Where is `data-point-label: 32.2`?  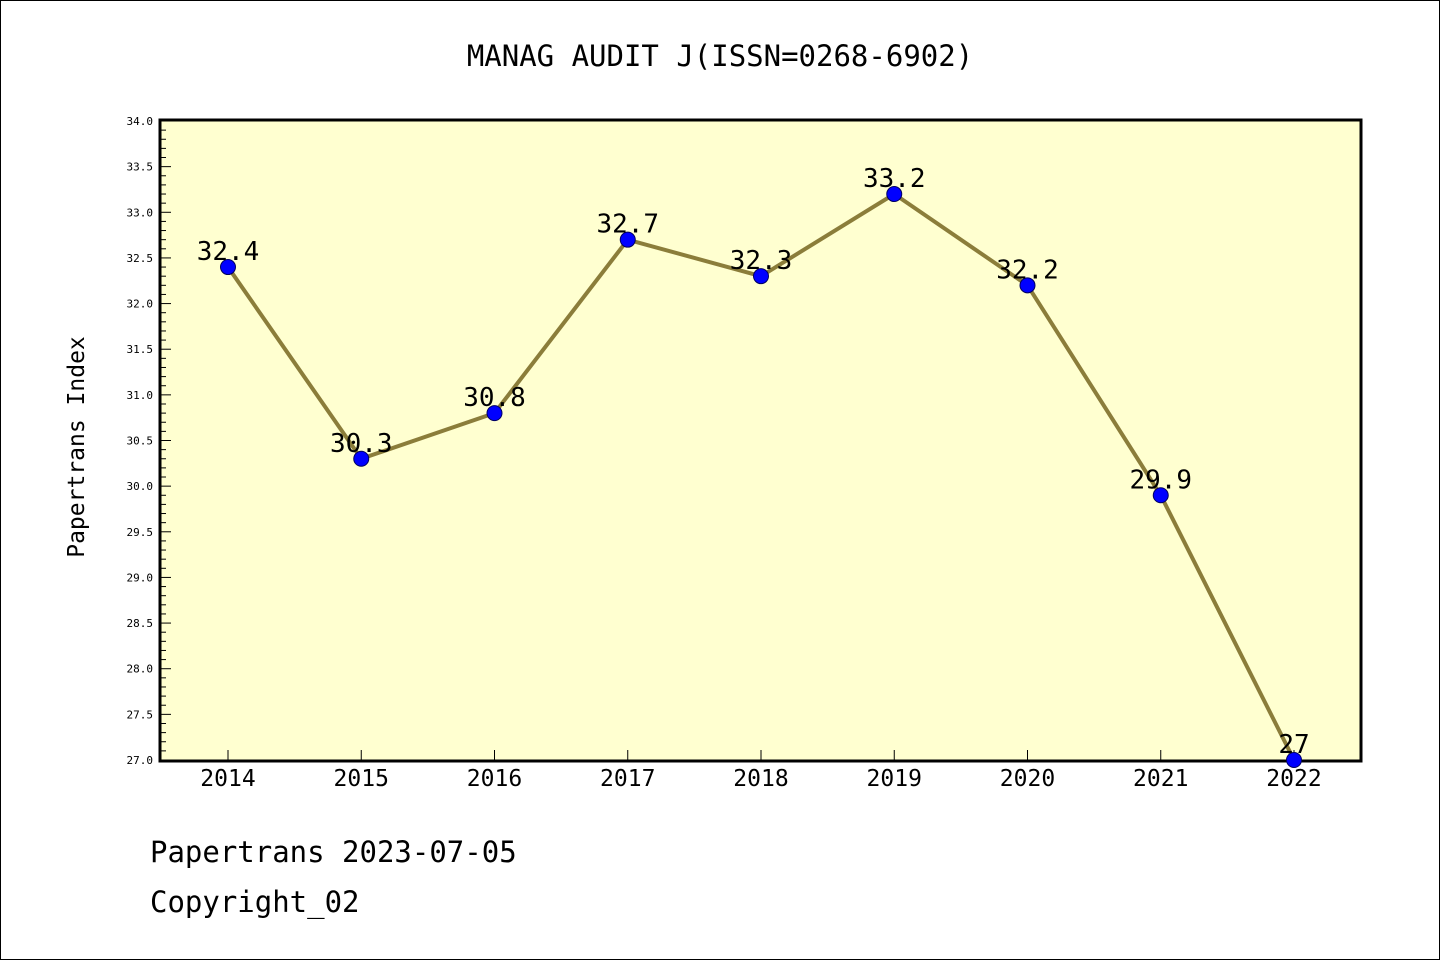 data-point-label: 32.2 is located at coordinates (1027, 270).